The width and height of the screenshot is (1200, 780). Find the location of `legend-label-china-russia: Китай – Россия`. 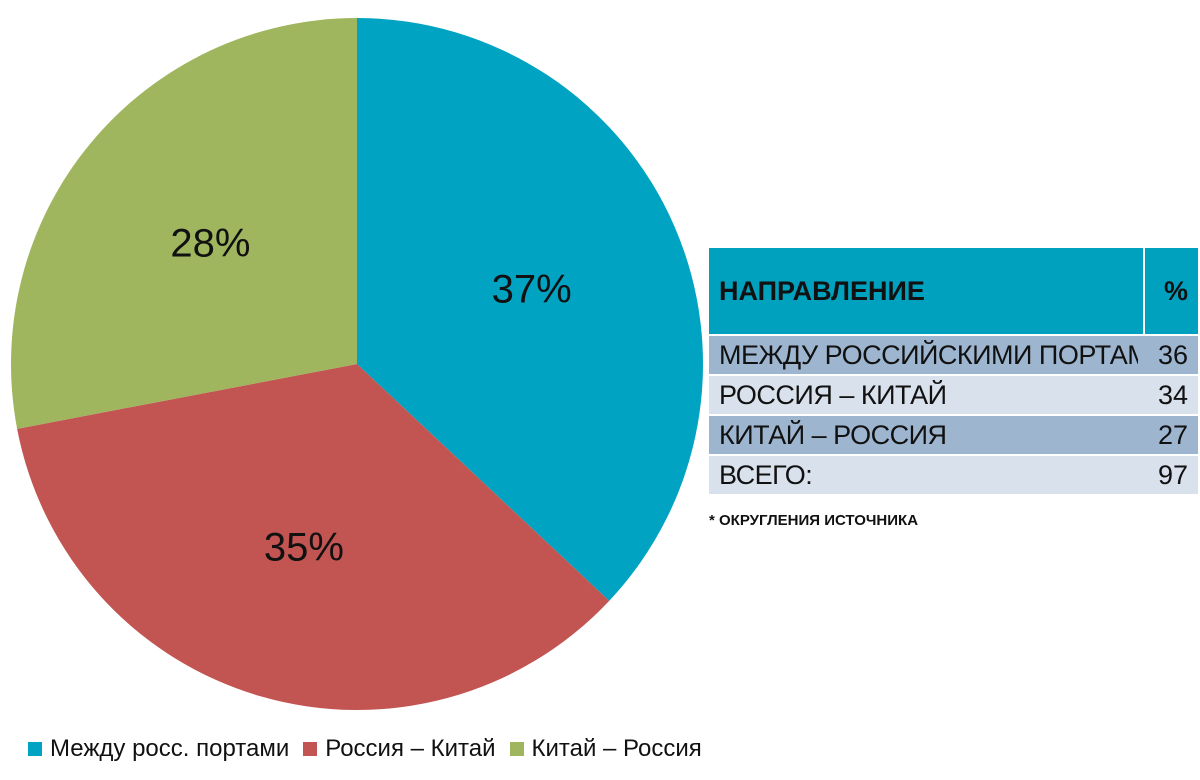

legend-label-china-russia: Китай – Россия is located at coordinates (616, 748).